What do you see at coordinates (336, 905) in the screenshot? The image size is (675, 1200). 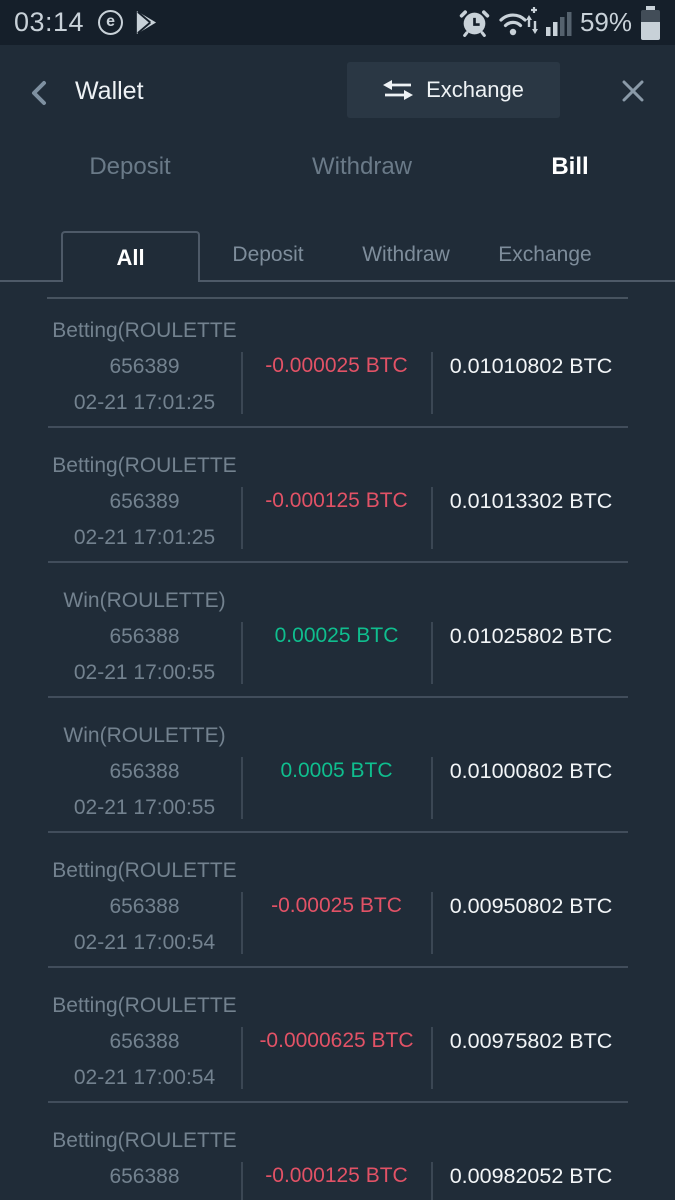 I see `transaction-amount: -0.00025 BTC` at bounding box center [336, 905].